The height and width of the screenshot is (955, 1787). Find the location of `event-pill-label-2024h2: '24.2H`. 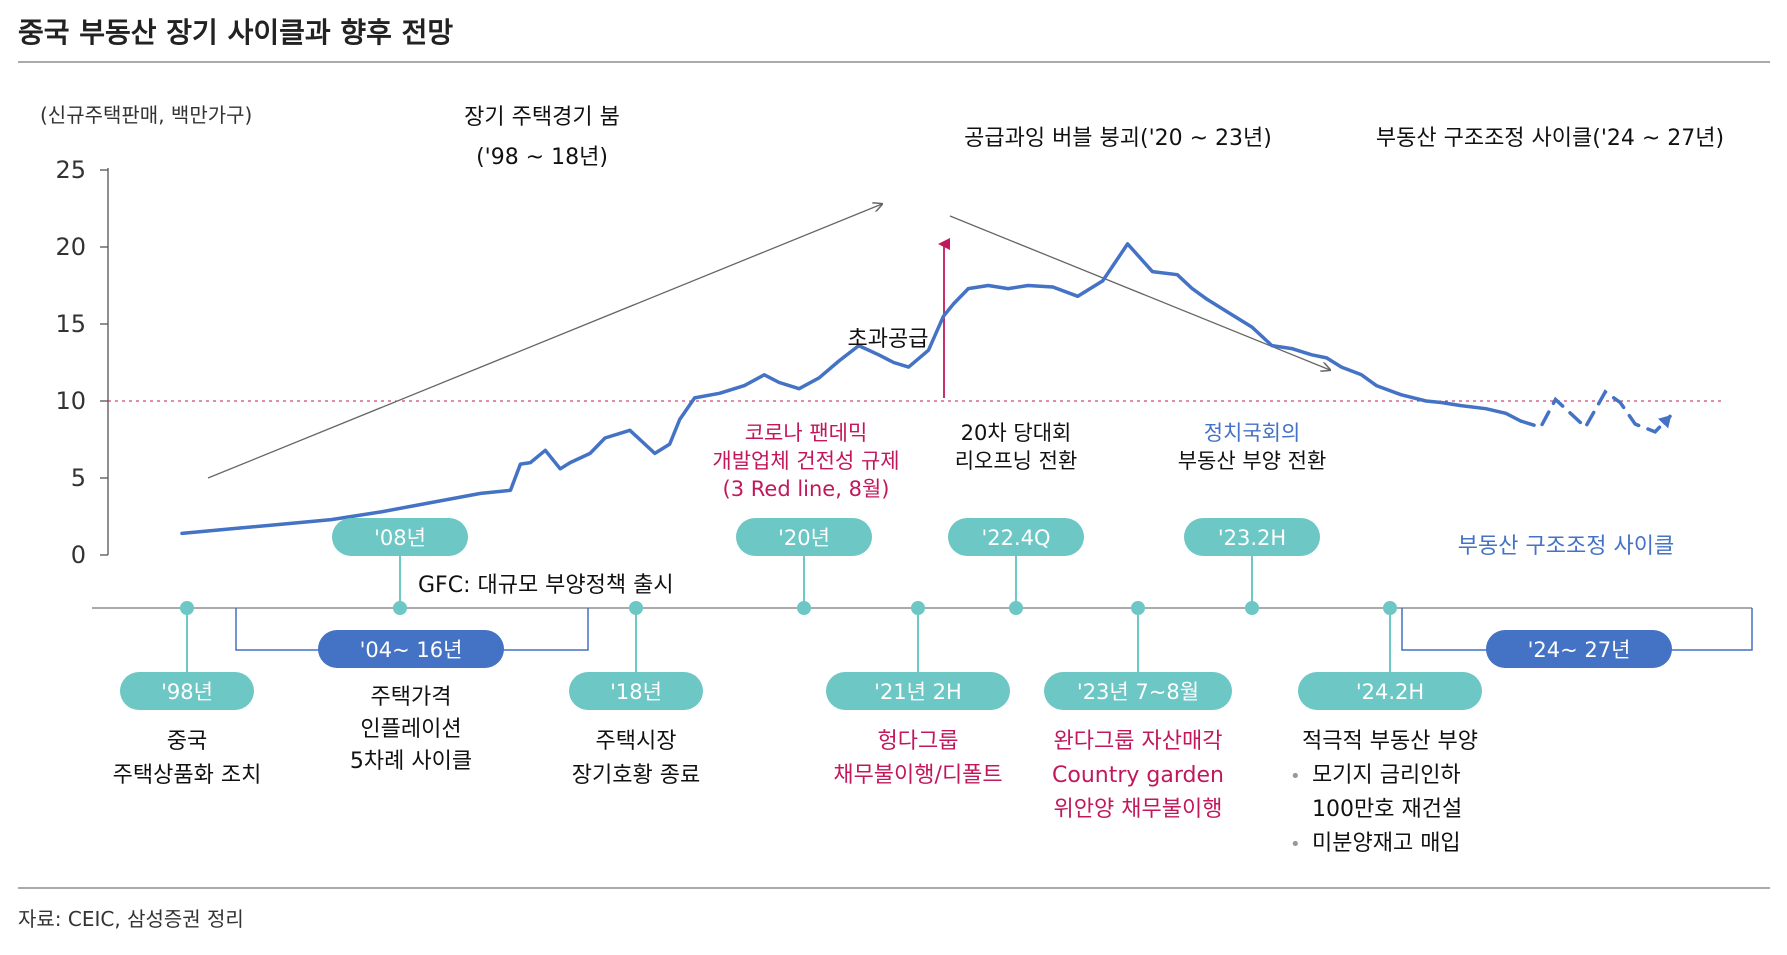

event-pill-label-2024h2: '24.2H is located at coordinates (1390, 692).